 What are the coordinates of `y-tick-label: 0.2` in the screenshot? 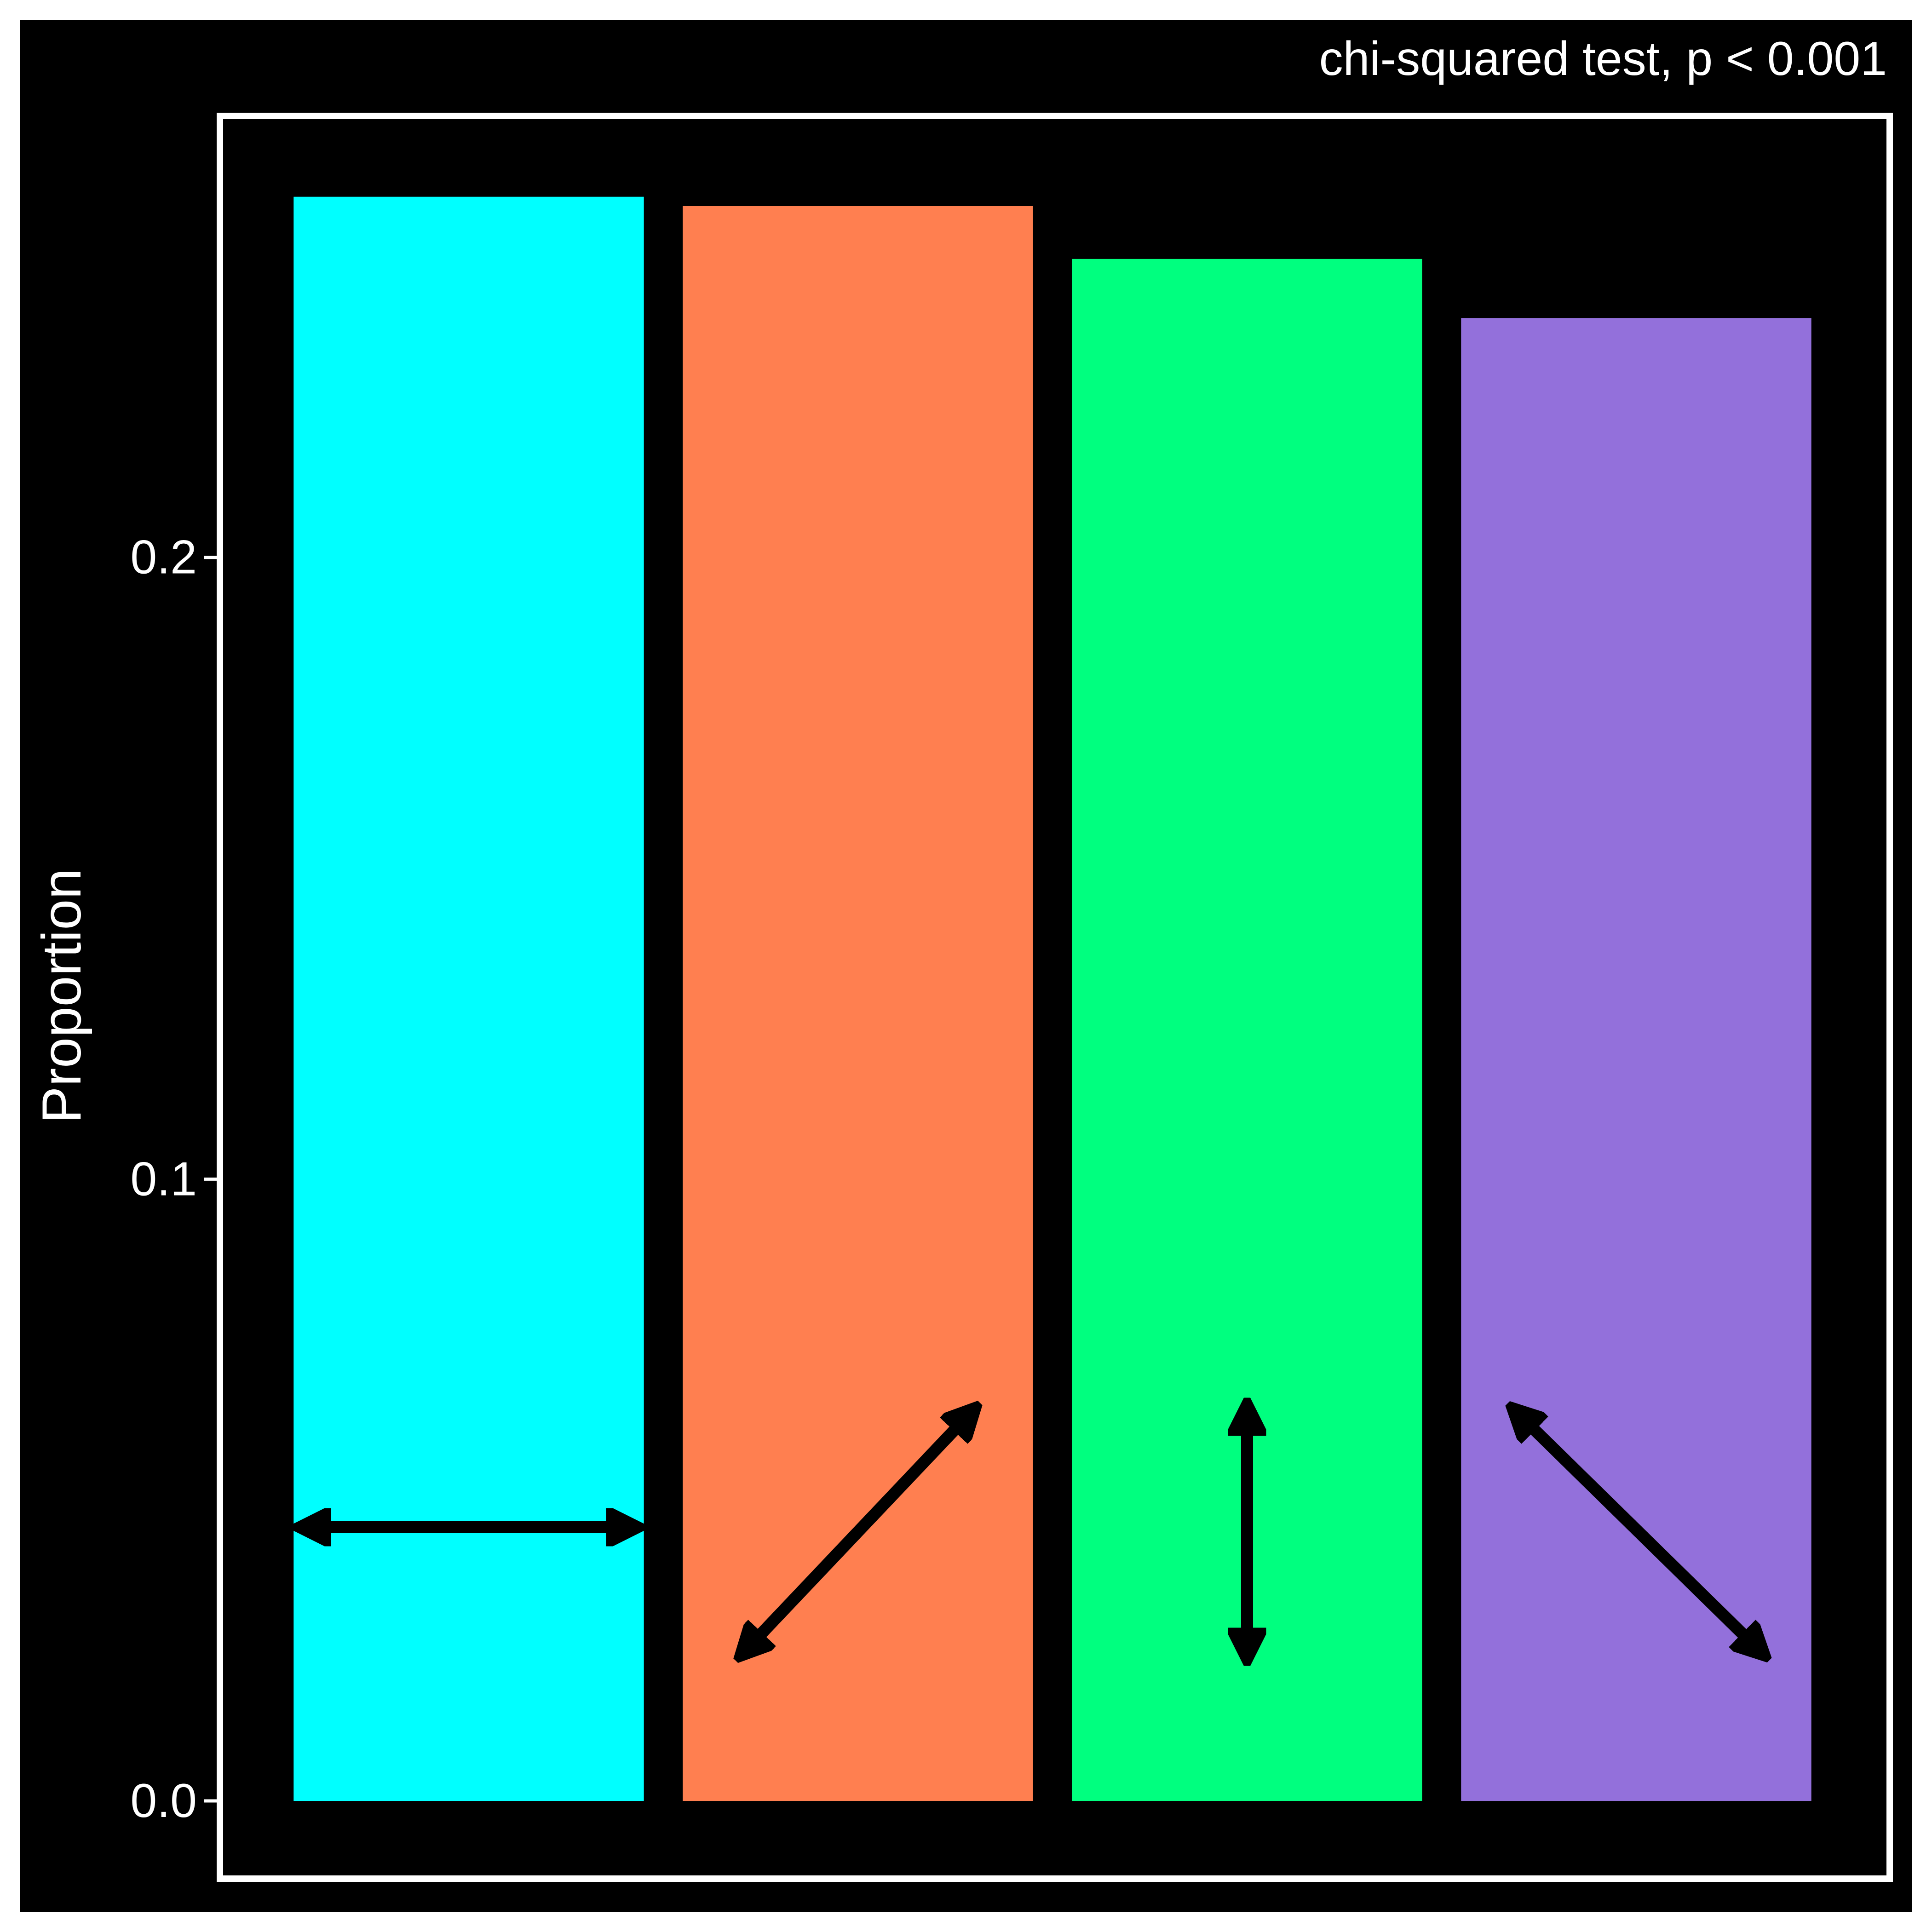 It's located at (163, 557).